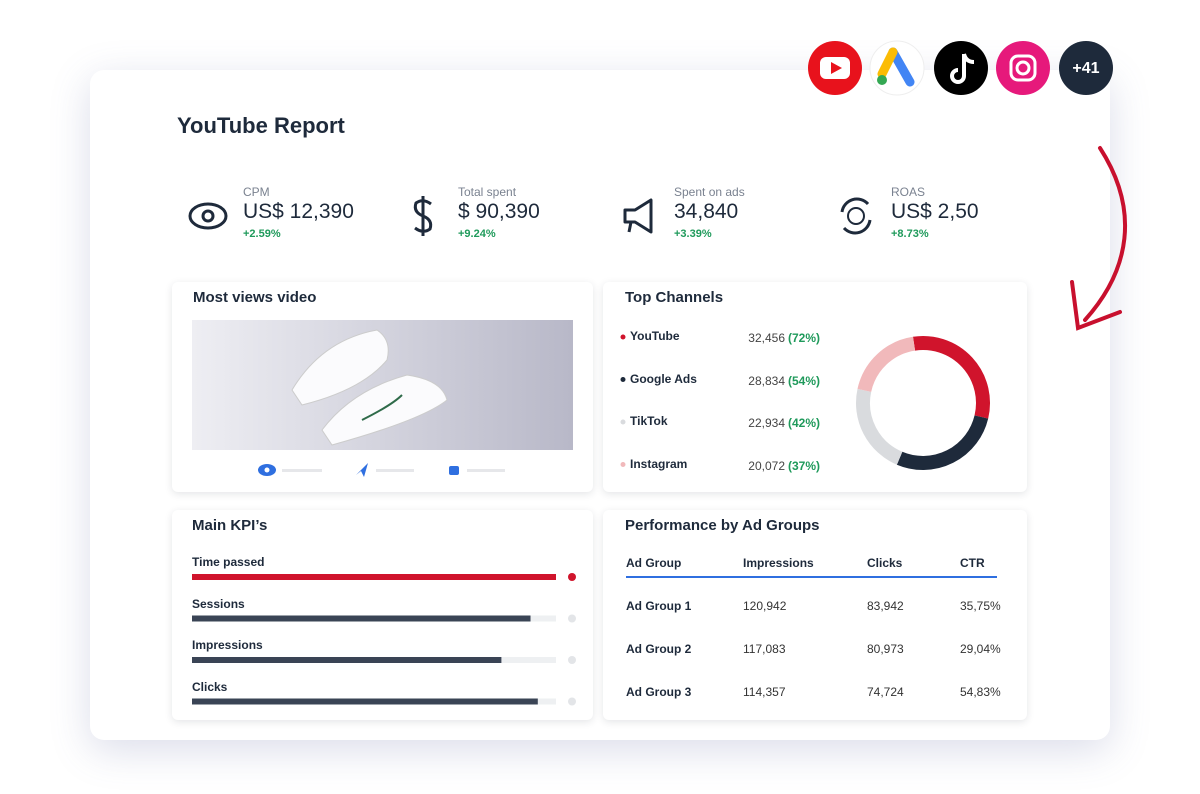  I want to click on kpi-change: +8.73%, so click(910, 234).